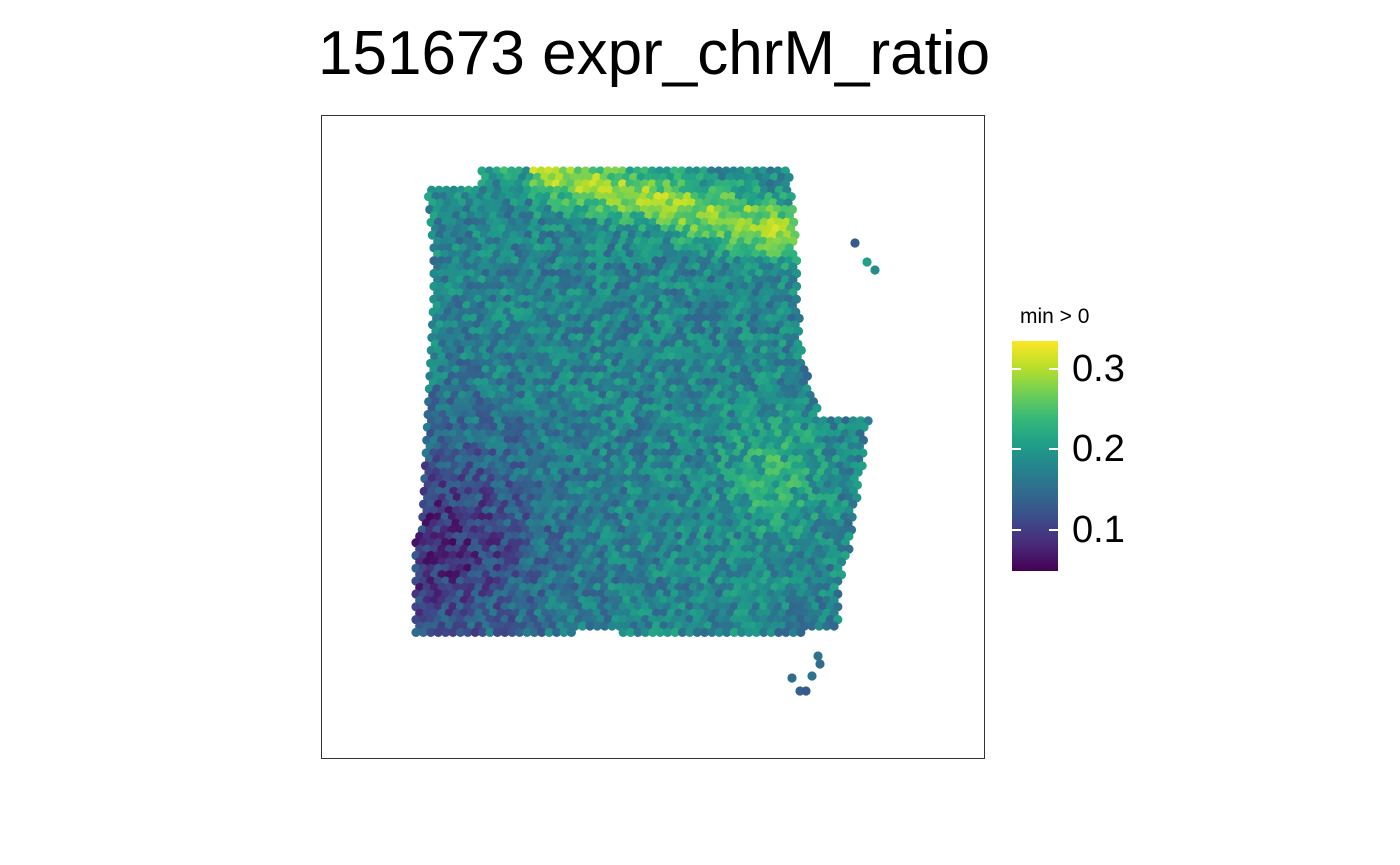 The image size is (1400, 865). I want to click on legend-title: min > 0, so click(1055, 316).